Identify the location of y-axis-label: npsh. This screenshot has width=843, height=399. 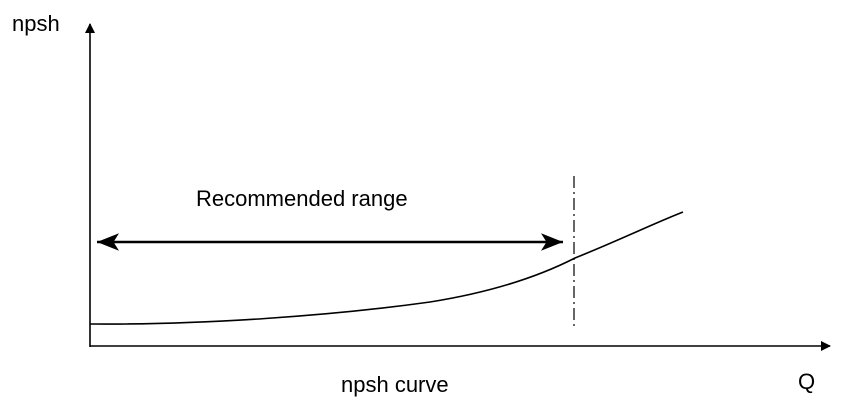
(36, 23).